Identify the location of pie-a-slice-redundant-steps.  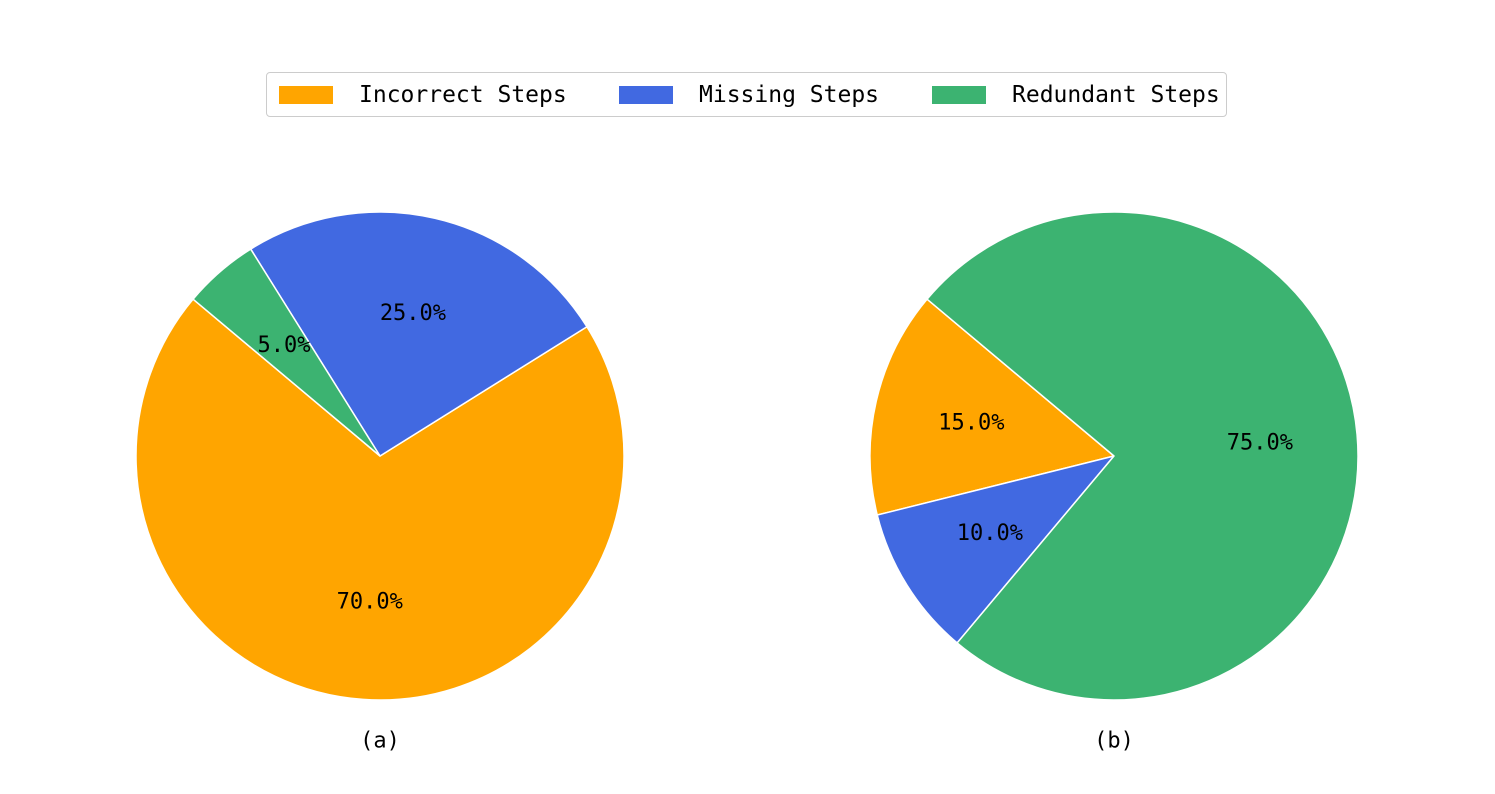
(286, 352).